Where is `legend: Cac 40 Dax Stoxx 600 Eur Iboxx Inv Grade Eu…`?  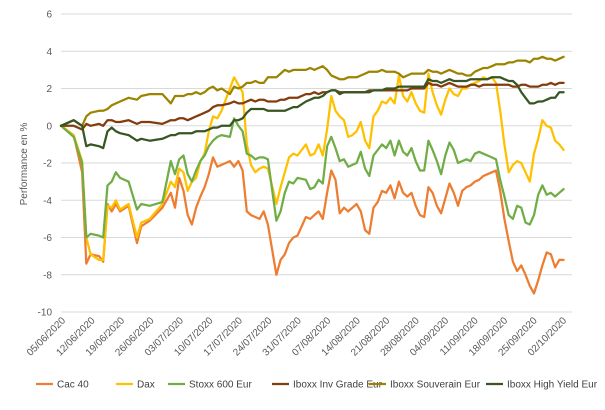
legend: Cac 40 Dax Stoxx 600 Eur Iboxx Inv Grade Eu… is located at coordinates (317, 385).